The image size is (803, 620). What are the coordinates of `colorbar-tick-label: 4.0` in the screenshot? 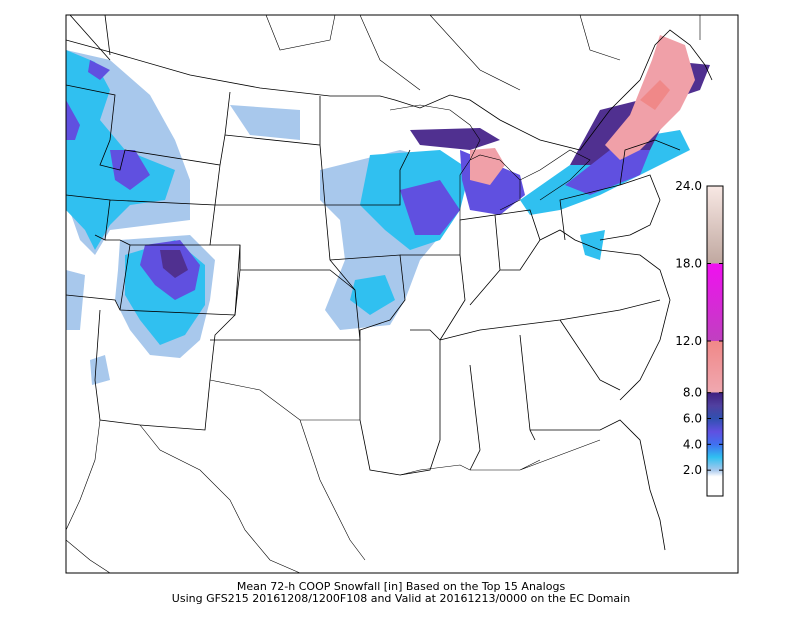 It's located at (692, 444).